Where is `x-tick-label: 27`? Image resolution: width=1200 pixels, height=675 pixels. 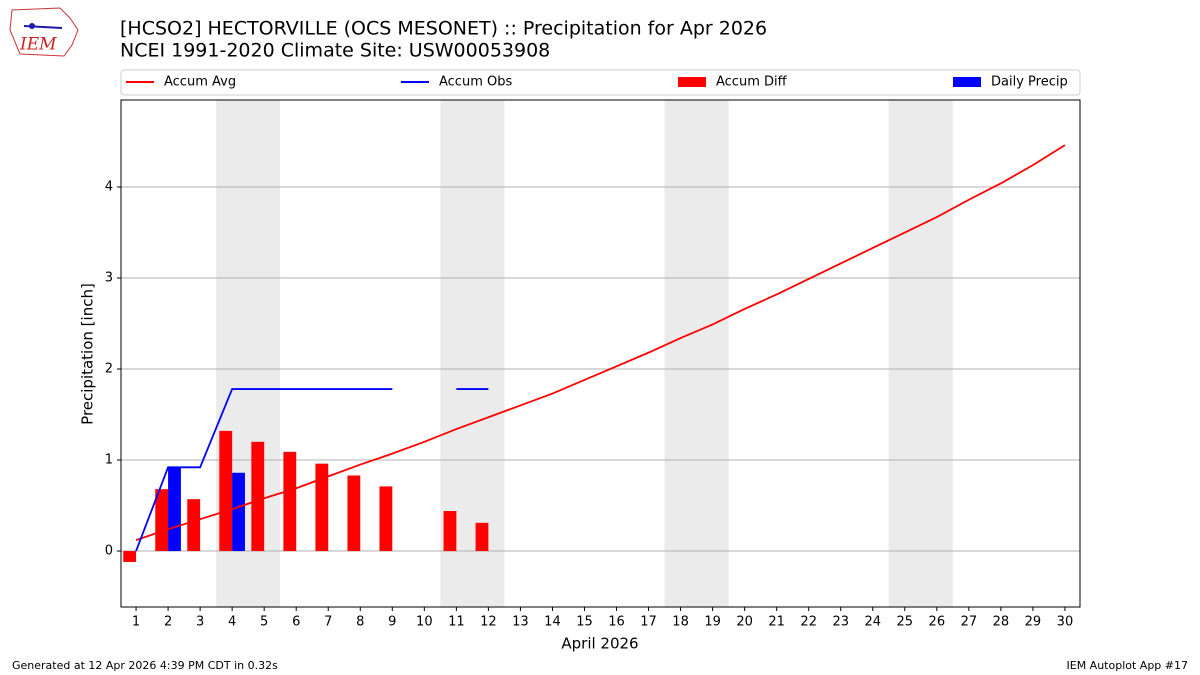
x-tick-label: 27 is located at coordinates (969, 622).